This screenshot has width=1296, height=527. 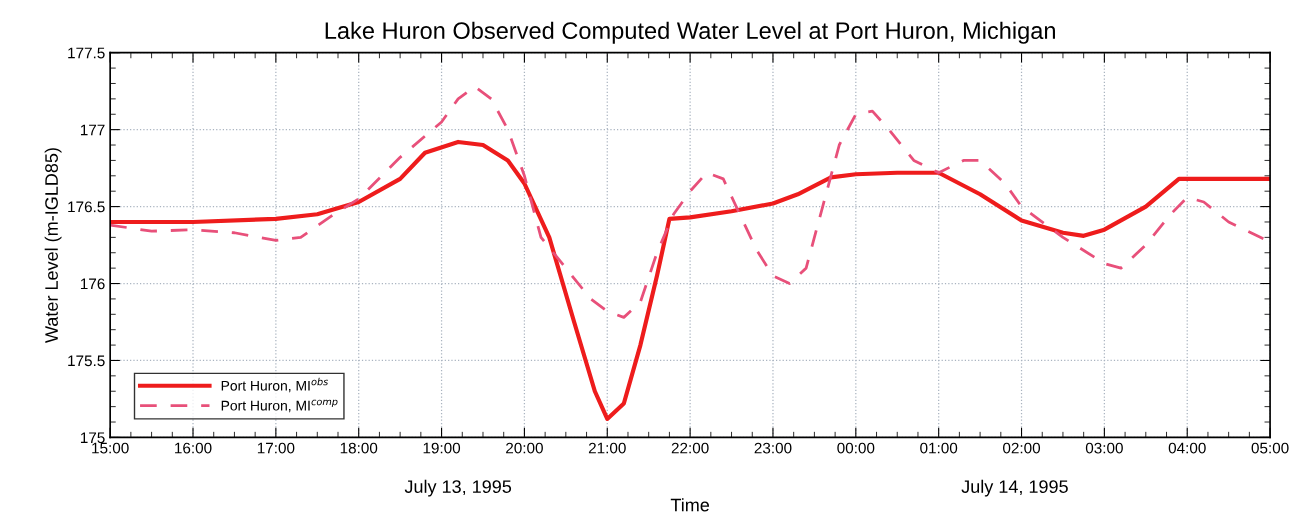 What do you see at coordinates (524, 448) in the screenshot?
I see `x-tick-label: 20:00` at bounding box center [524, 448].